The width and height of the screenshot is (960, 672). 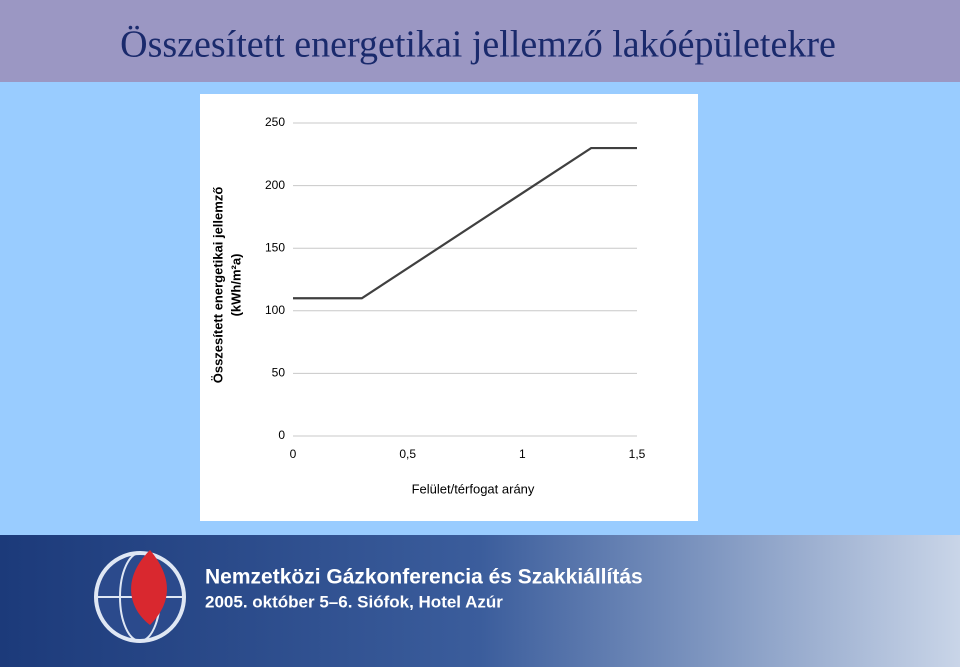 I want to click on y-axis-label: (kWh/m²a), so click(x=235, y=285).